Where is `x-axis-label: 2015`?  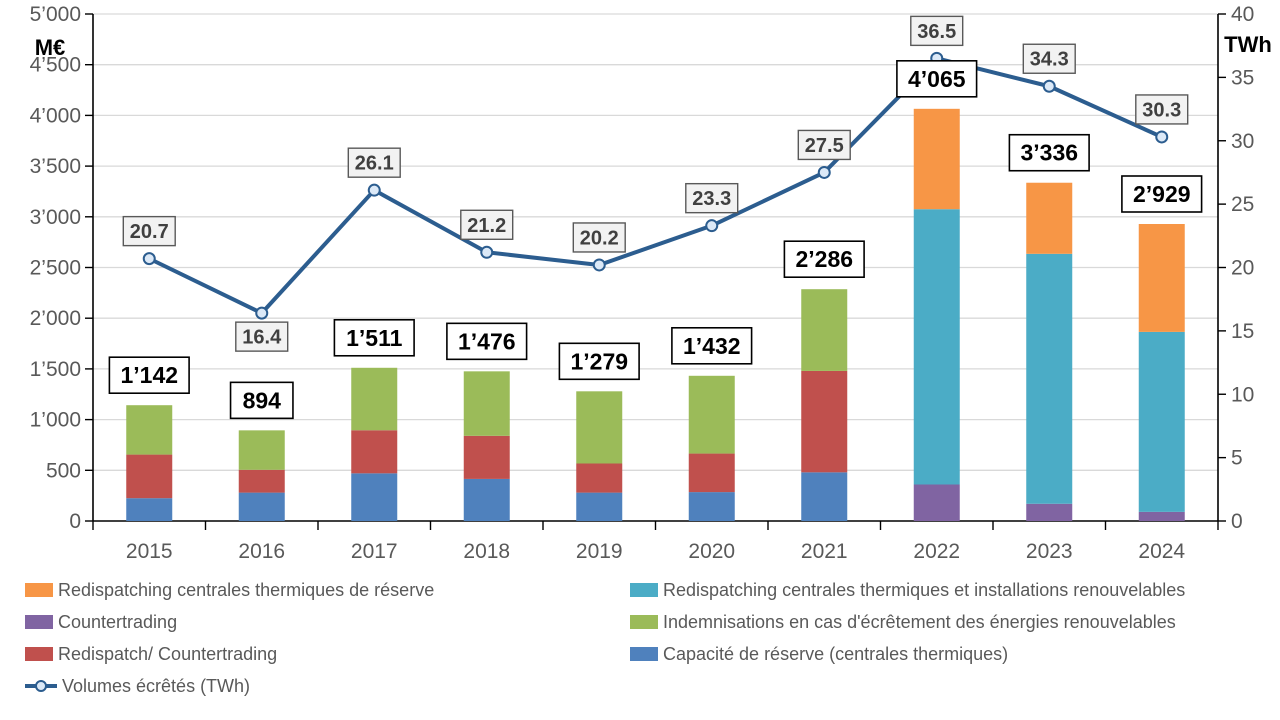 x-axis-label: 2015 is located at coordinates (149, 551).